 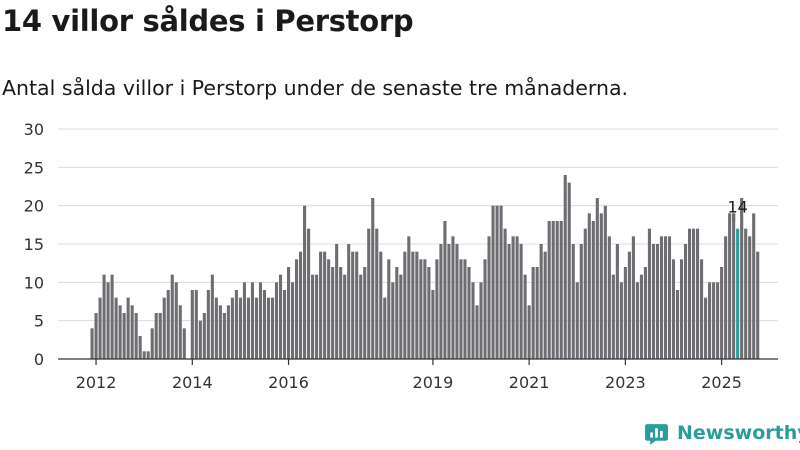 What do you see at coordinates (738, 293) in the screenshot?
I see `highlighted-bar` at bounding box center [738, 293].